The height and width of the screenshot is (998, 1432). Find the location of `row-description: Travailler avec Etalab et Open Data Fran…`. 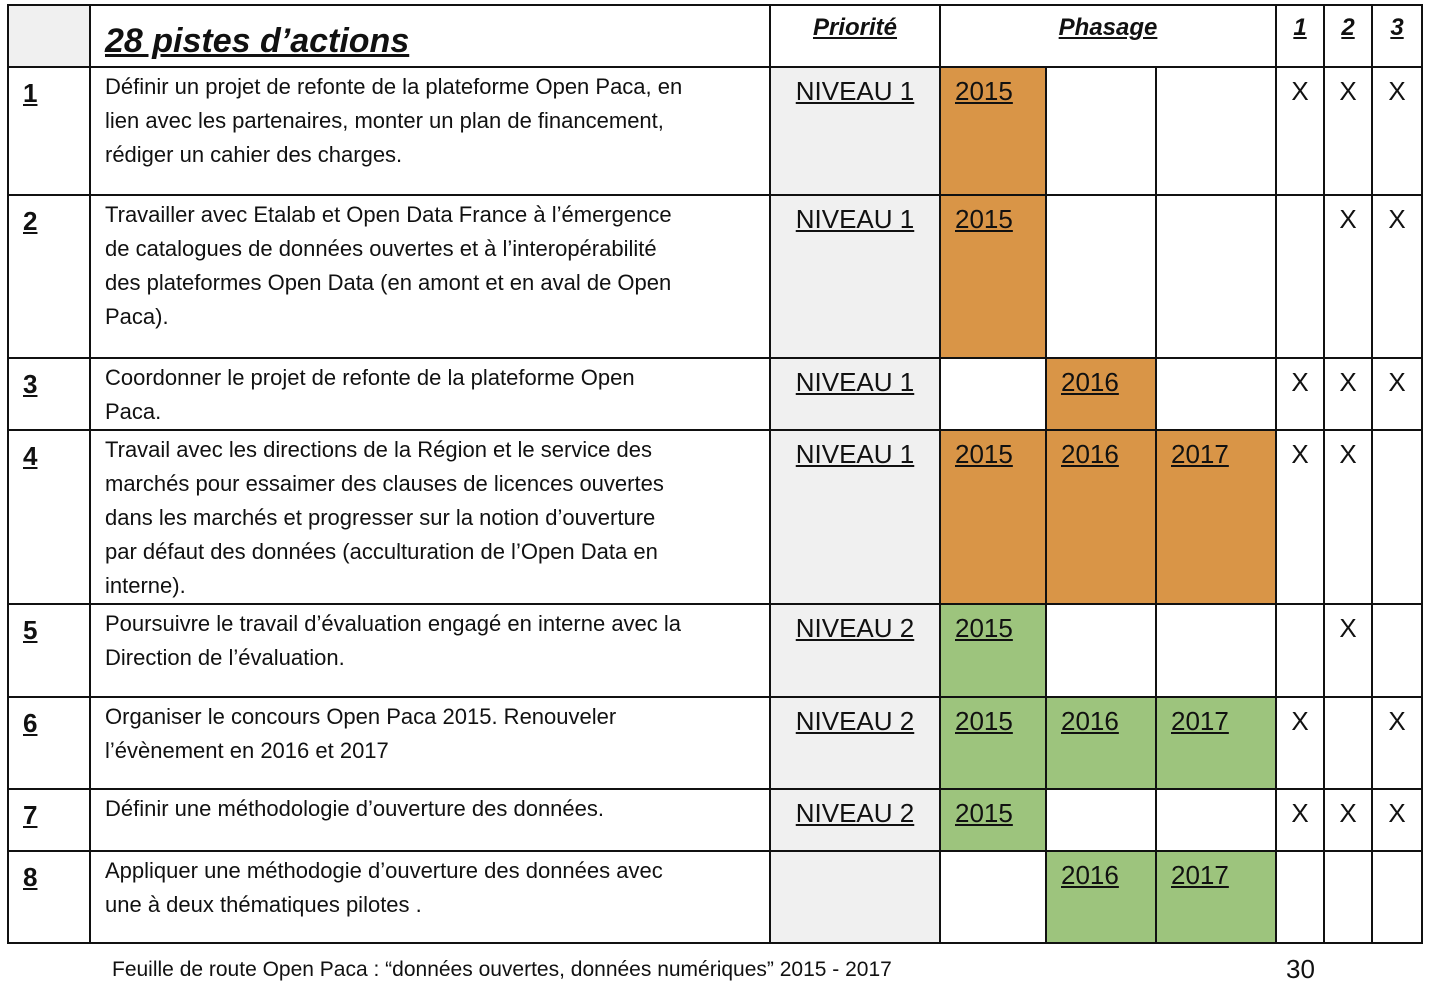

row-description: Travailler avec Etalab et Open Data Fran… is located at coordinates (430, 276).